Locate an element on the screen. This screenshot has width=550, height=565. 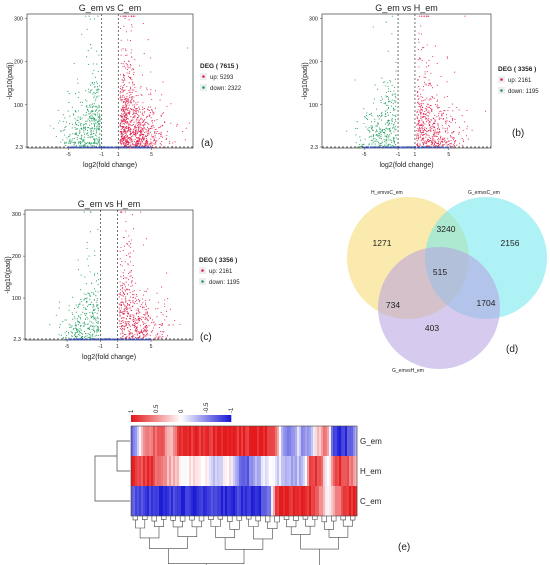
y-axis-label: -log10(padj) is located at coordinates (305, 80).